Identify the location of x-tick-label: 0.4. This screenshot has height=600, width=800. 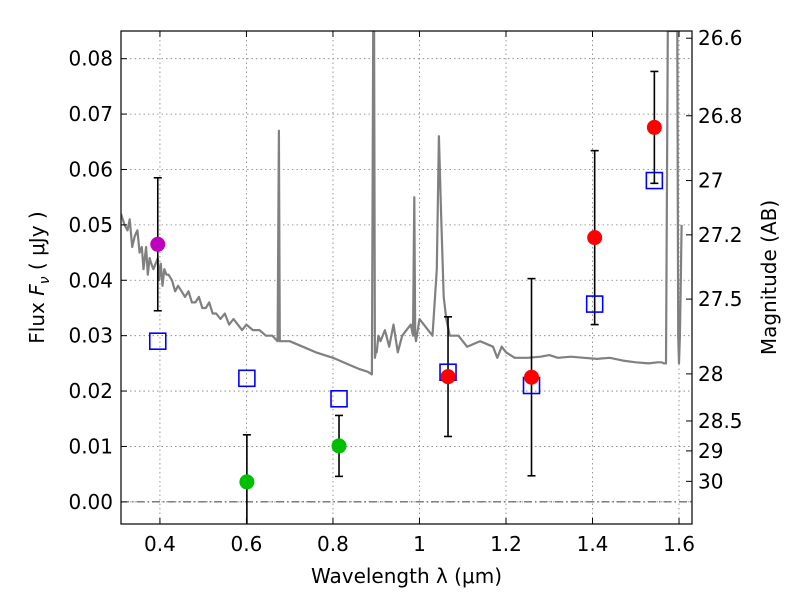
(160, 544).